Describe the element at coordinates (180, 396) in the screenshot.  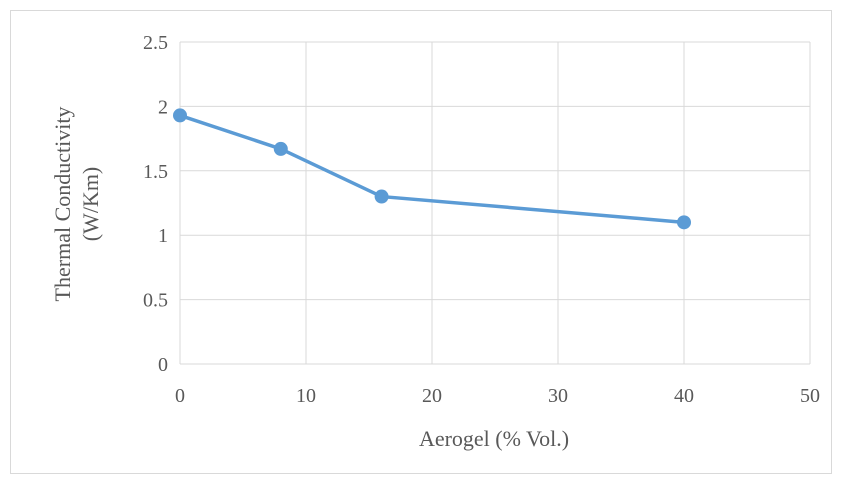
I see `x-tick-label: 0` at that location.